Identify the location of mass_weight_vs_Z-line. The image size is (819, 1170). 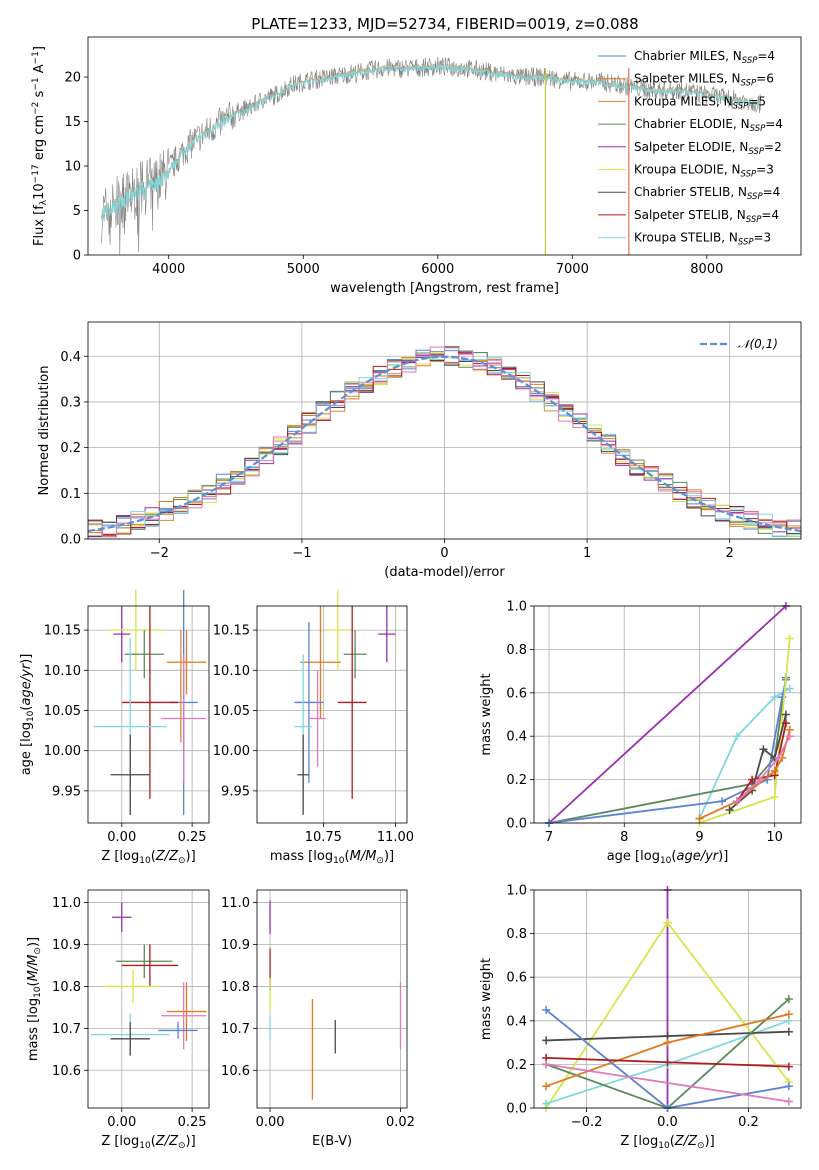
(667, 1083).